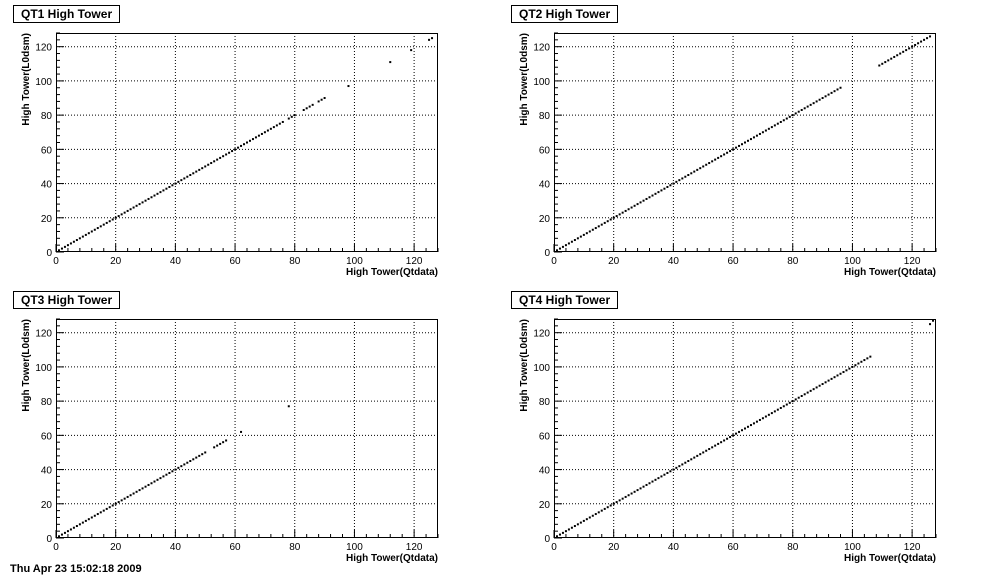  Describe the element at coordinates (565, 14) in the screenshot. I see `chart-title: QT2 High Tower` at that location.